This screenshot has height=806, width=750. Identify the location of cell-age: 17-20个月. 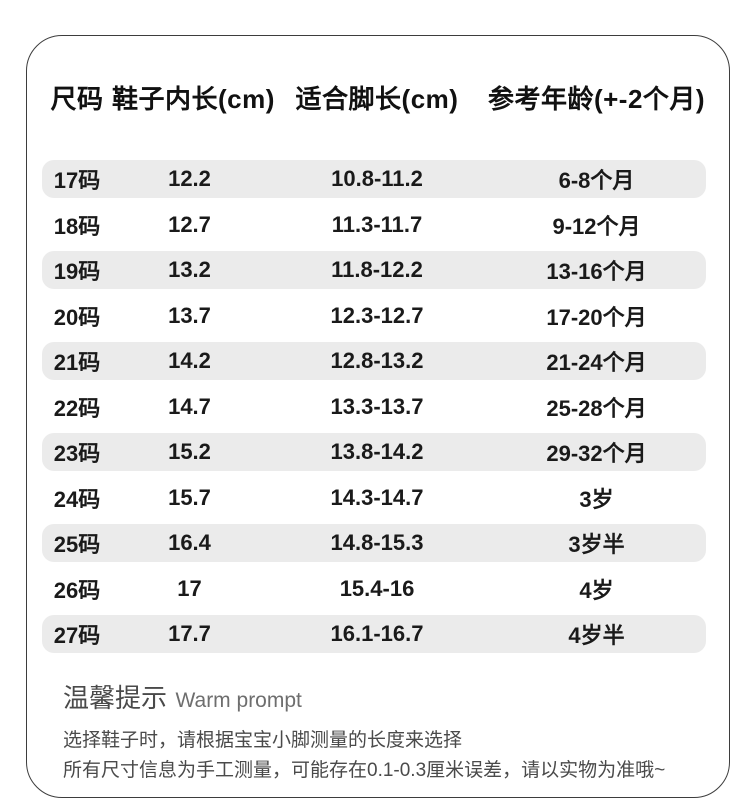
(596, 317).